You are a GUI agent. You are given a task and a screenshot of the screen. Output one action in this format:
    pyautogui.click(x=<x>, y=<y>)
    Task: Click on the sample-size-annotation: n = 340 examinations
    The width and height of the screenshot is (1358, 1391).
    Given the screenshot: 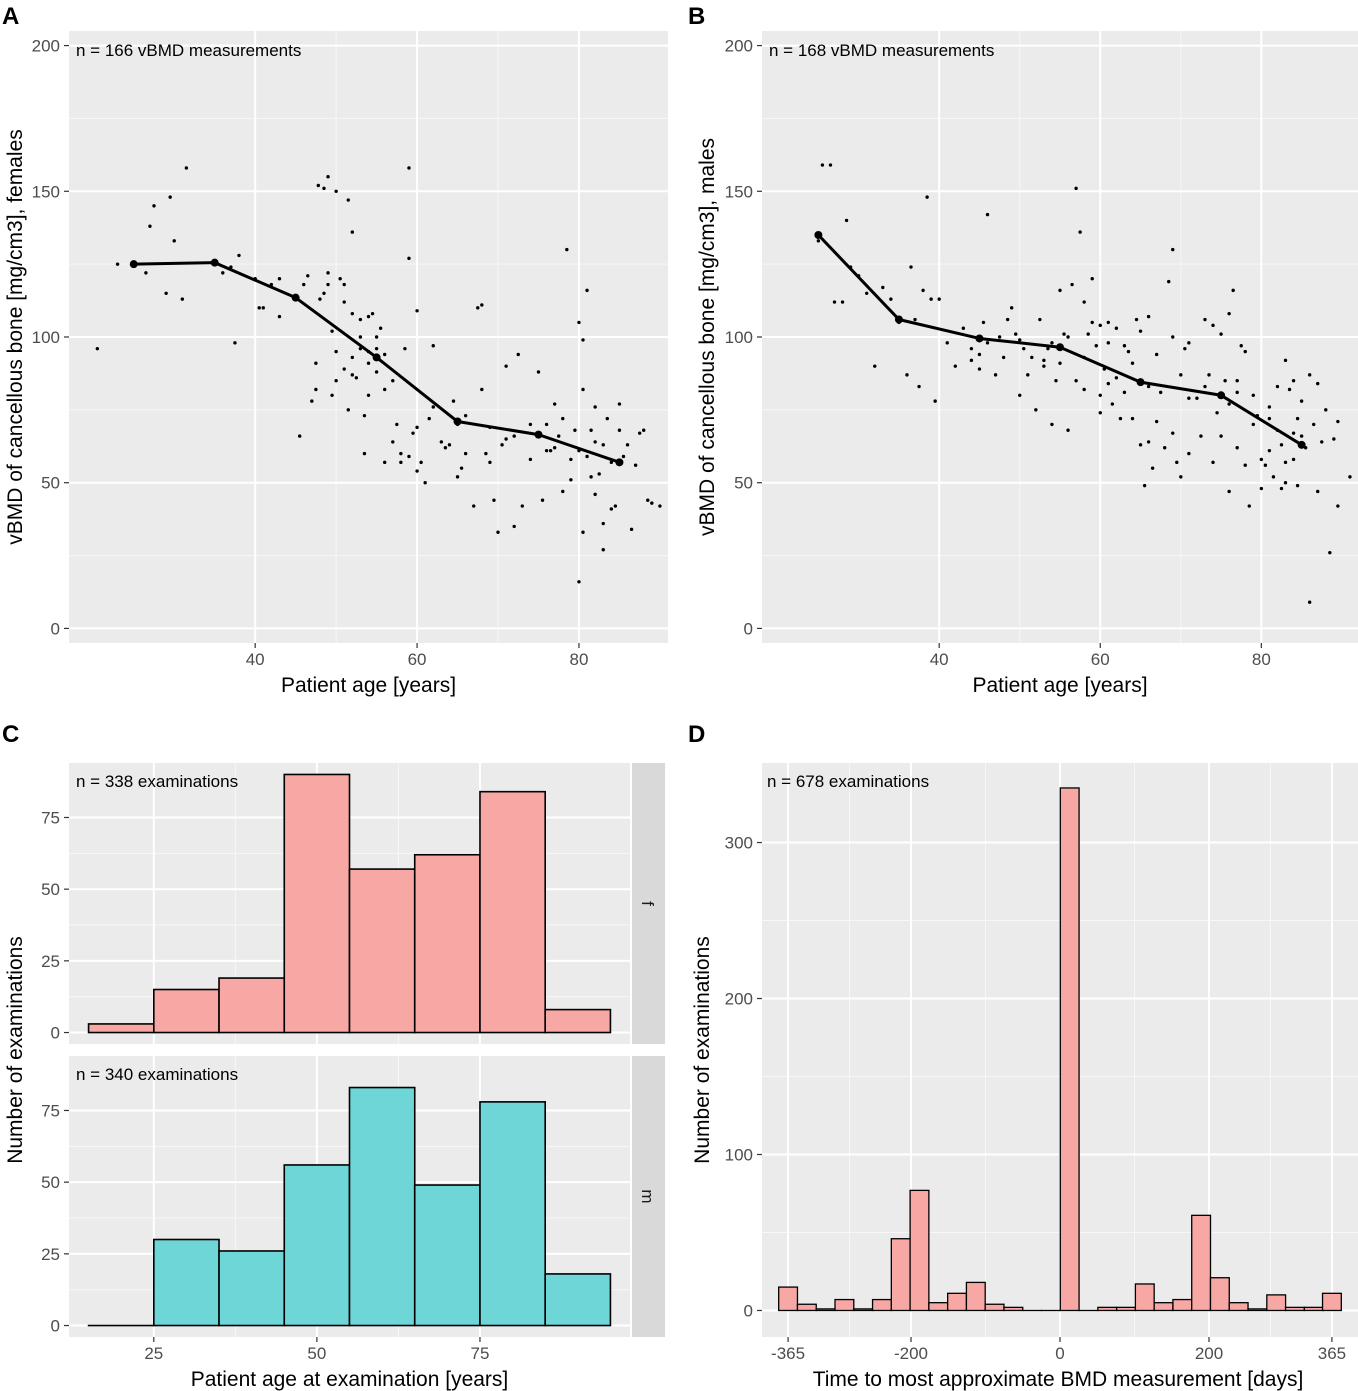 What is the action you would take?
    pyautogui.click(x=157, y=1074)
    